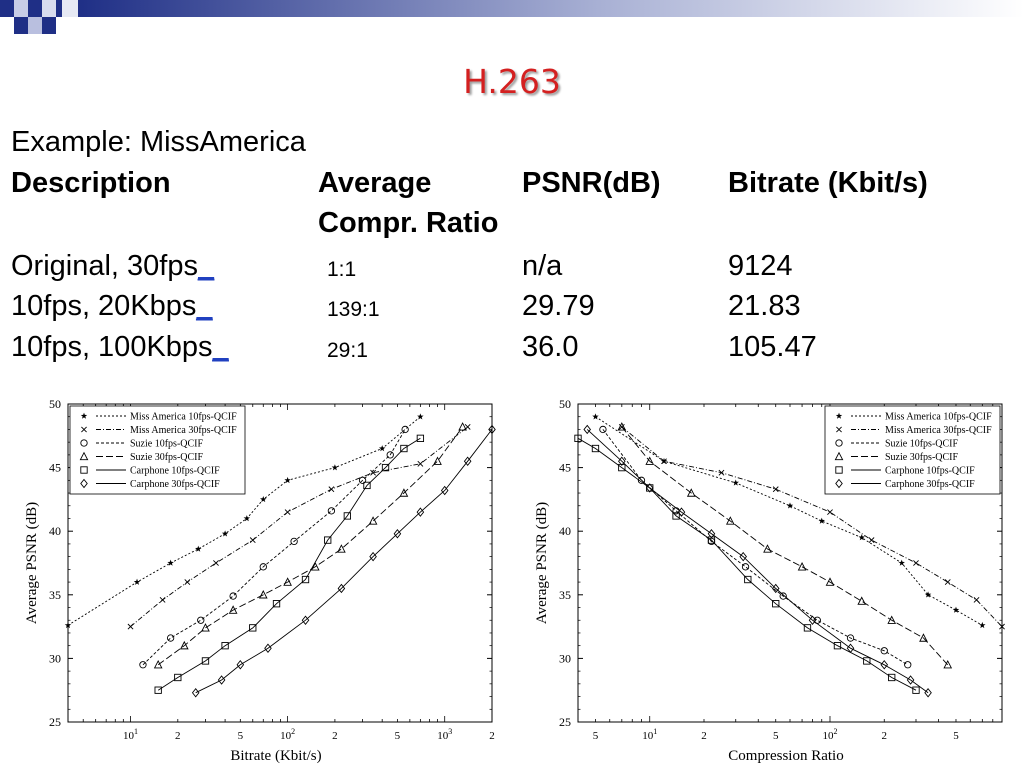 This screenshot has height=768, width=1024. I want to click on legend-label: Suzie 10fps-QCIF, so click(166, 444).